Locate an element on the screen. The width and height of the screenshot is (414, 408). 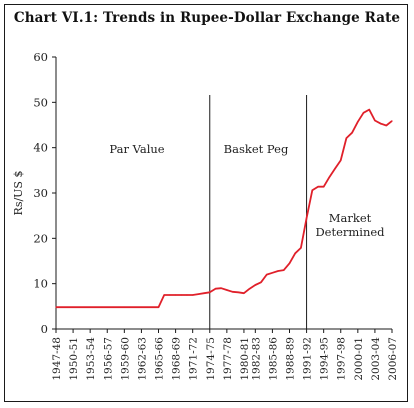
annotation-determined: Determined is located at coordinates (350, 232).